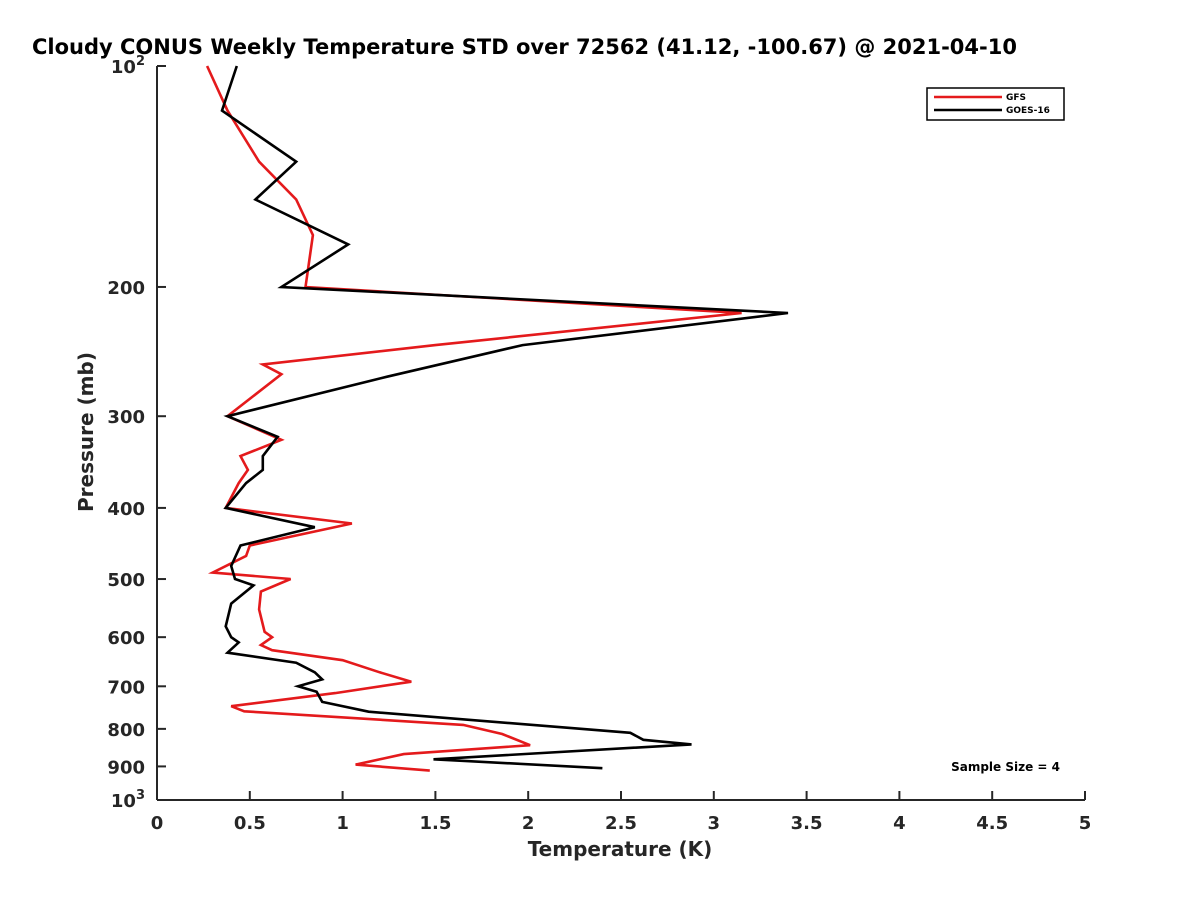 This screenshot has height=900, width=1200. What do you see at coordinates (126, 687) in the screenshot?
I see `y-tick-label: 700` at bounding box center [126, 687].